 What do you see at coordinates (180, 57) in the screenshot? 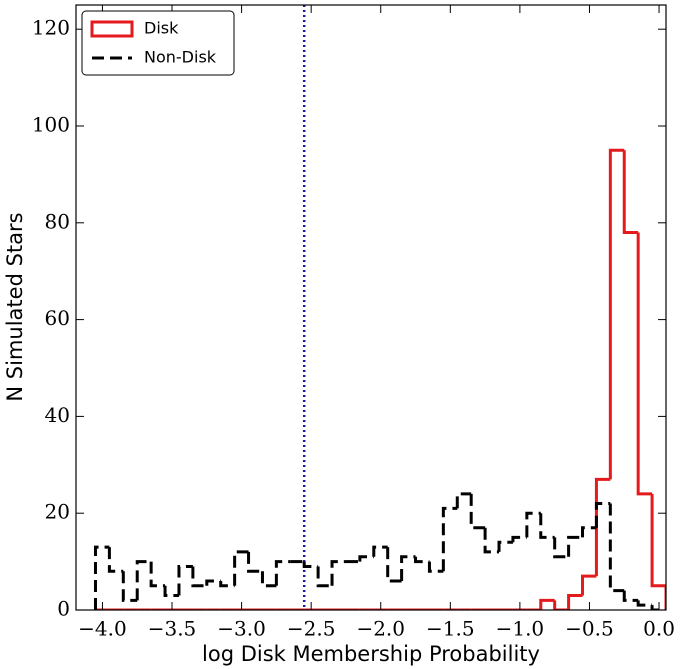
I see `legend-label: Non-Disk` at bounding box center [180, 57].